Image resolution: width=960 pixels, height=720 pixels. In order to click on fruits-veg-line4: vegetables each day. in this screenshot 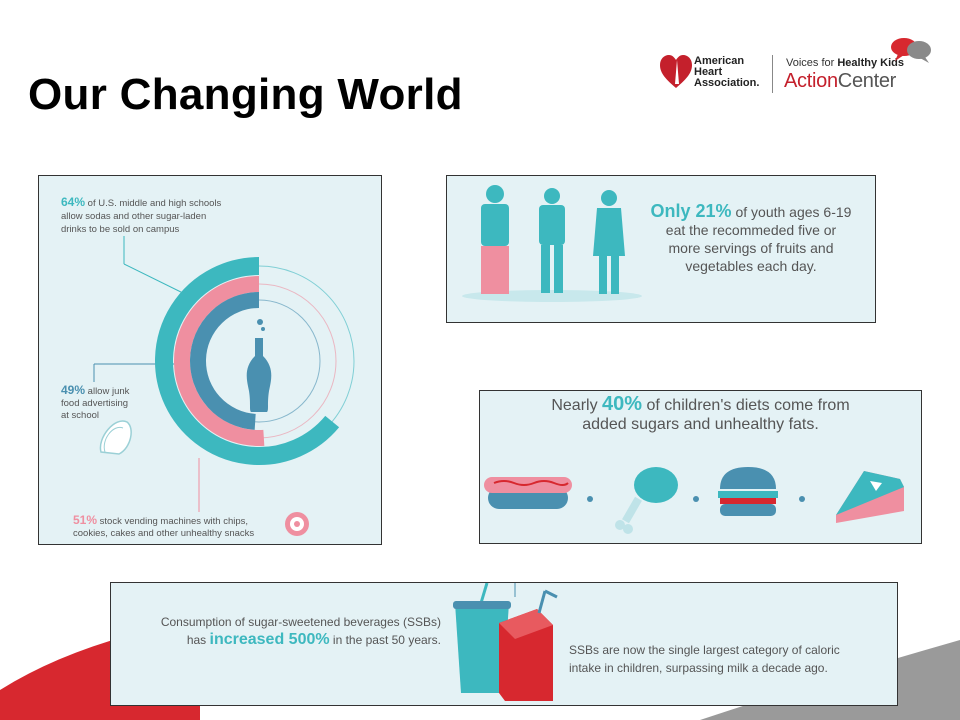, I will do `click(751, 266)`.